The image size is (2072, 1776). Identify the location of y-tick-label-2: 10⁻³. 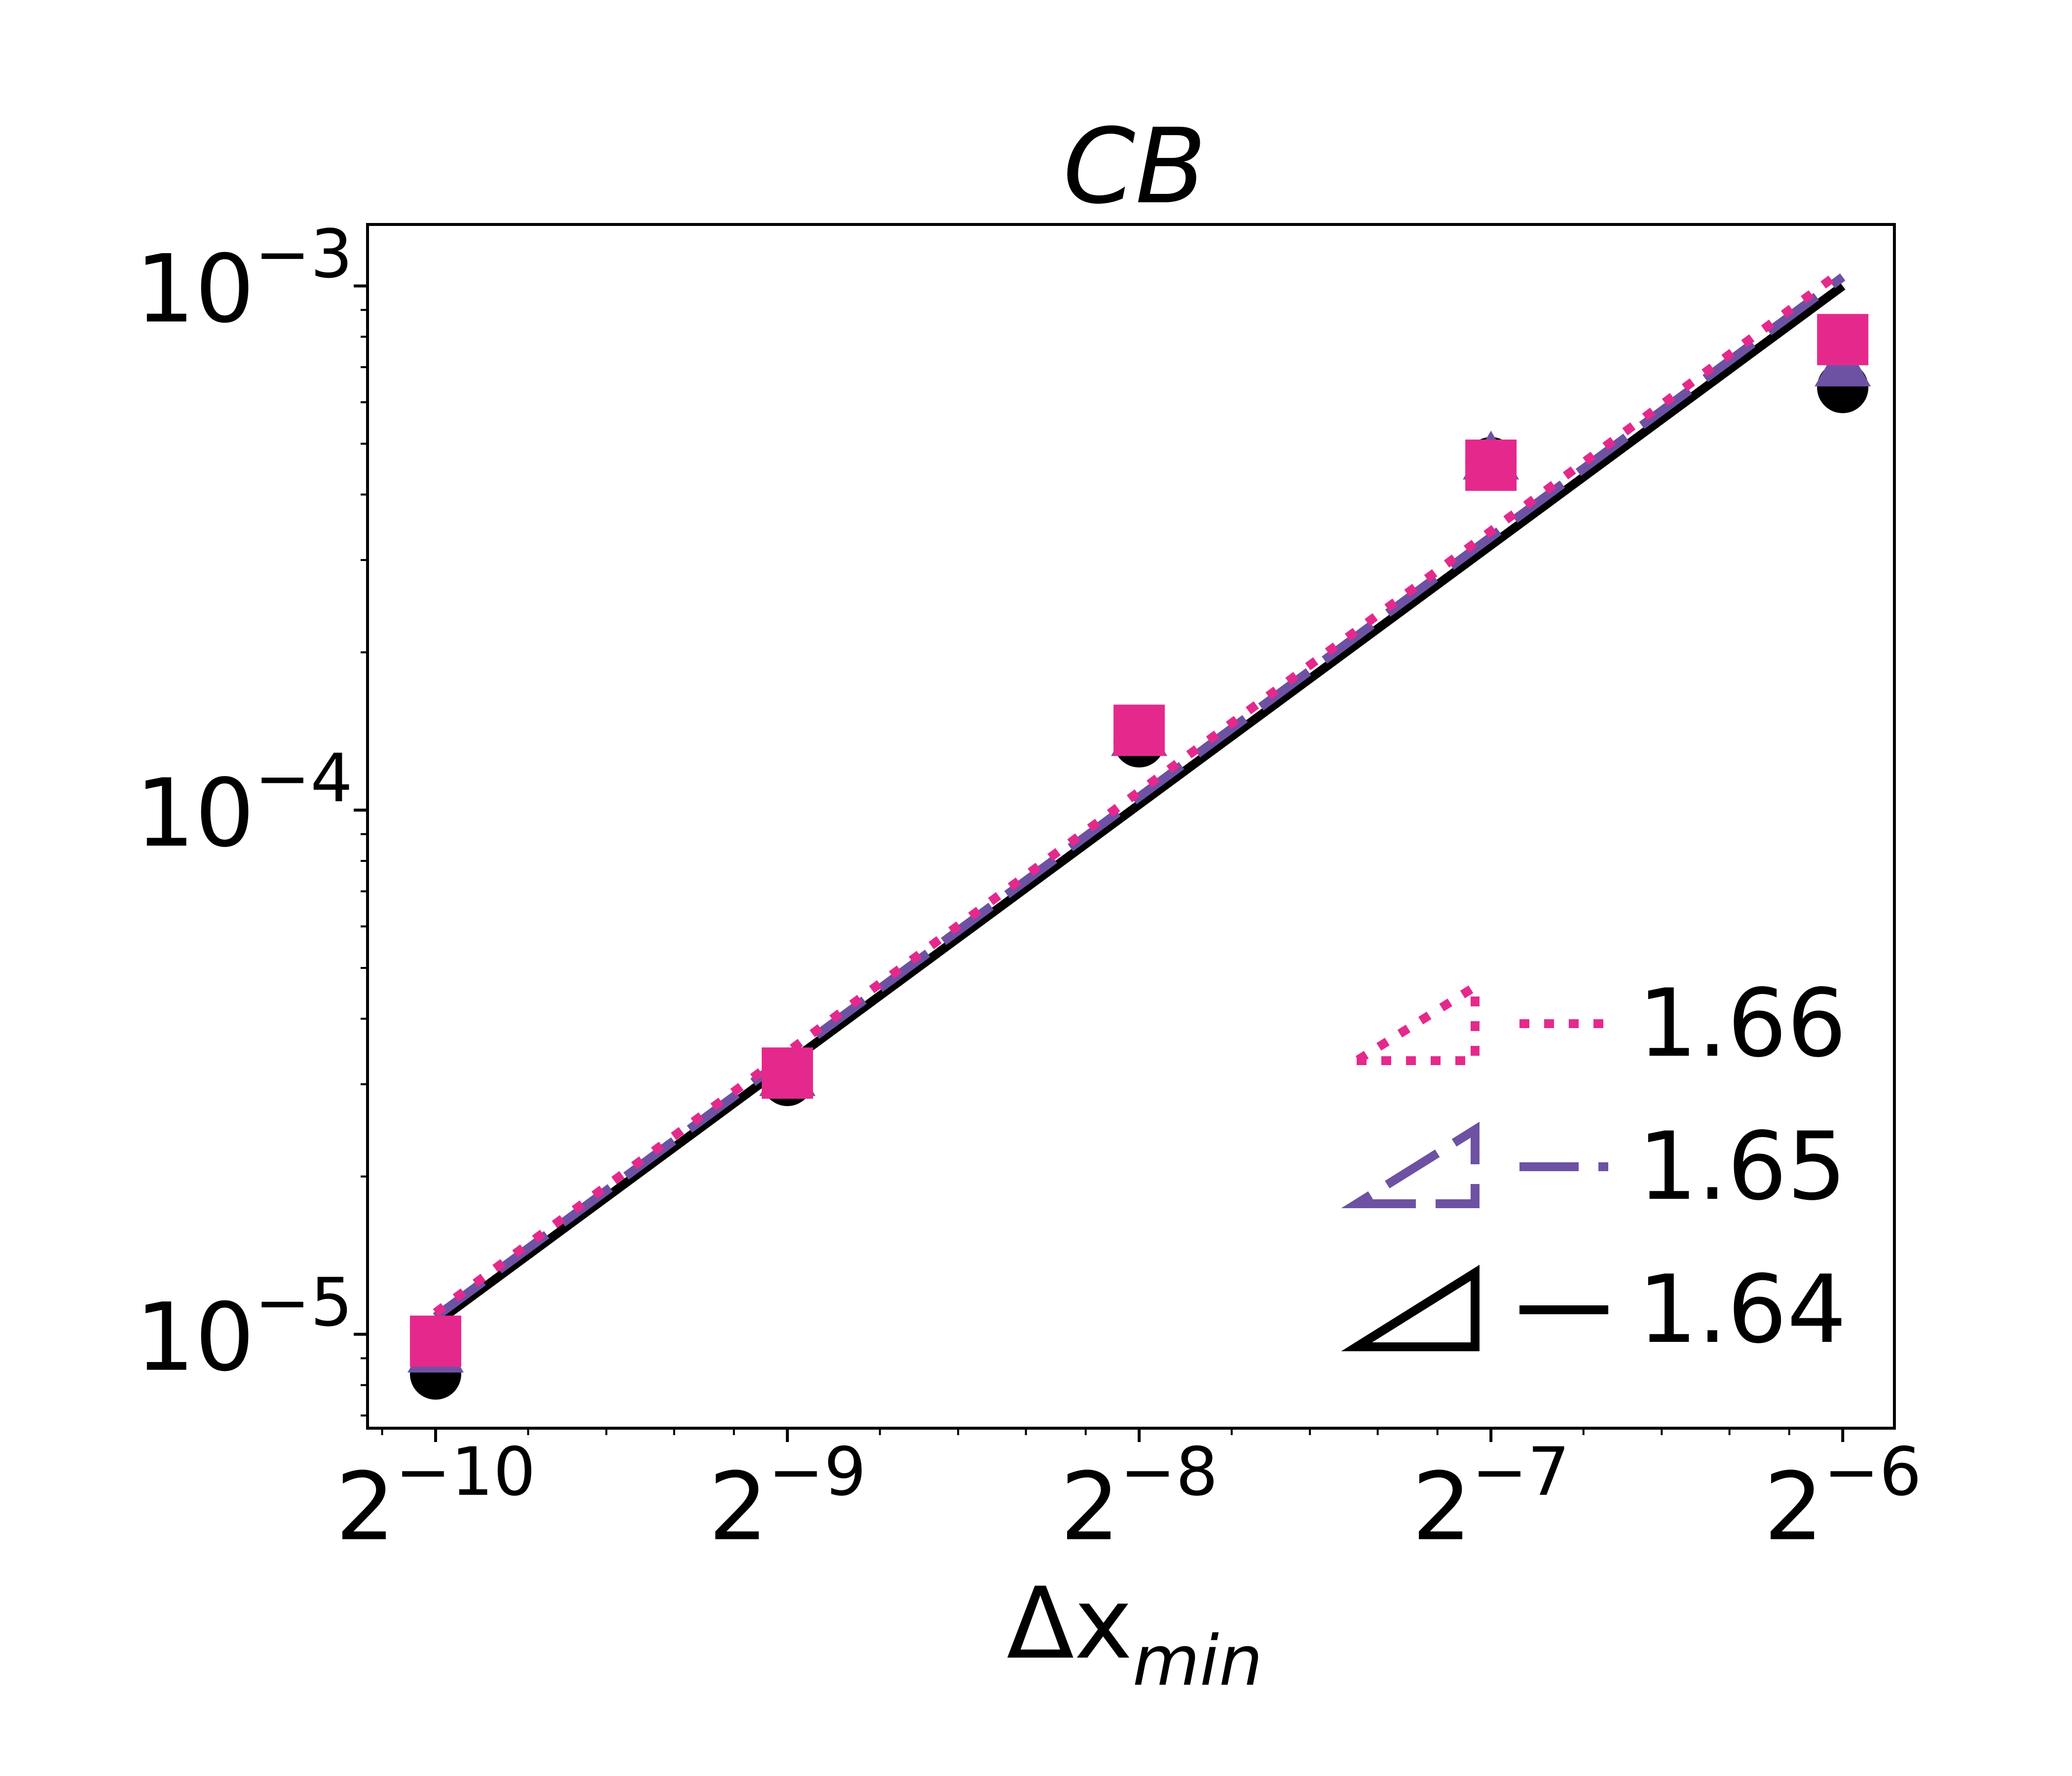
(244, 280).